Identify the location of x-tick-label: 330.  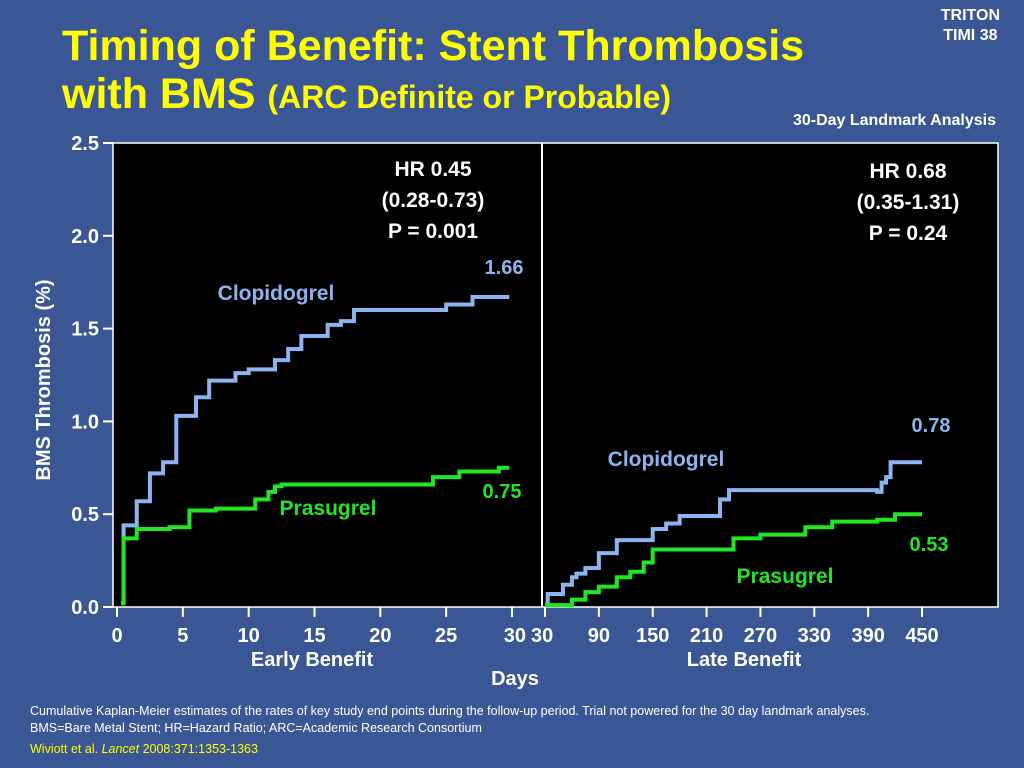
(814, 636).